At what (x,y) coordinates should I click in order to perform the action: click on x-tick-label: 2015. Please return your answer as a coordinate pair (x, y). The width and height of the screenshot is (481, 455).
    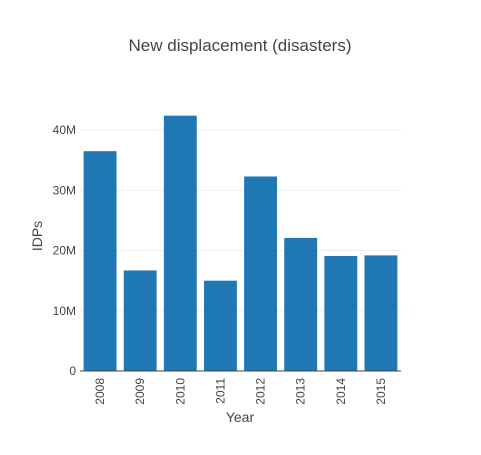
    Looking at the image, I should click on (381, 391).